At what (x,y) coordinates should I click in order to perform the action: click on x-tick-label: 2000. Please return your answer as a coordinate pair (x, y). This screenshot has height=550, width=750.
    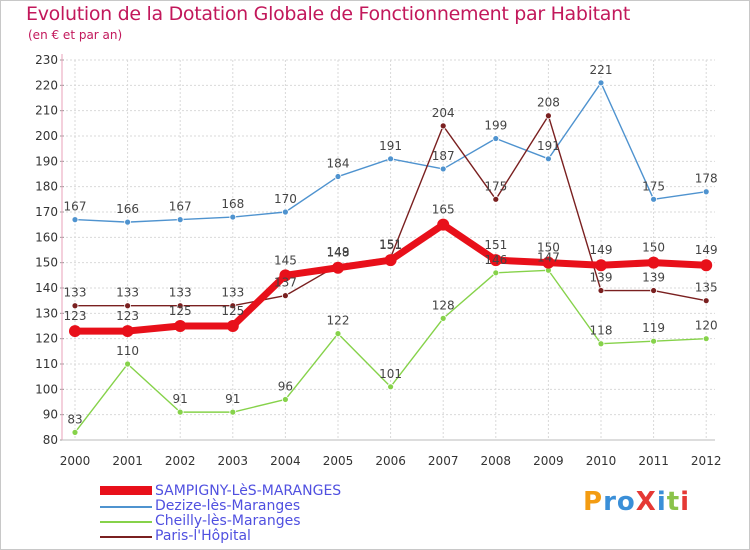
    Looking at the image, I should click on (75, 461).